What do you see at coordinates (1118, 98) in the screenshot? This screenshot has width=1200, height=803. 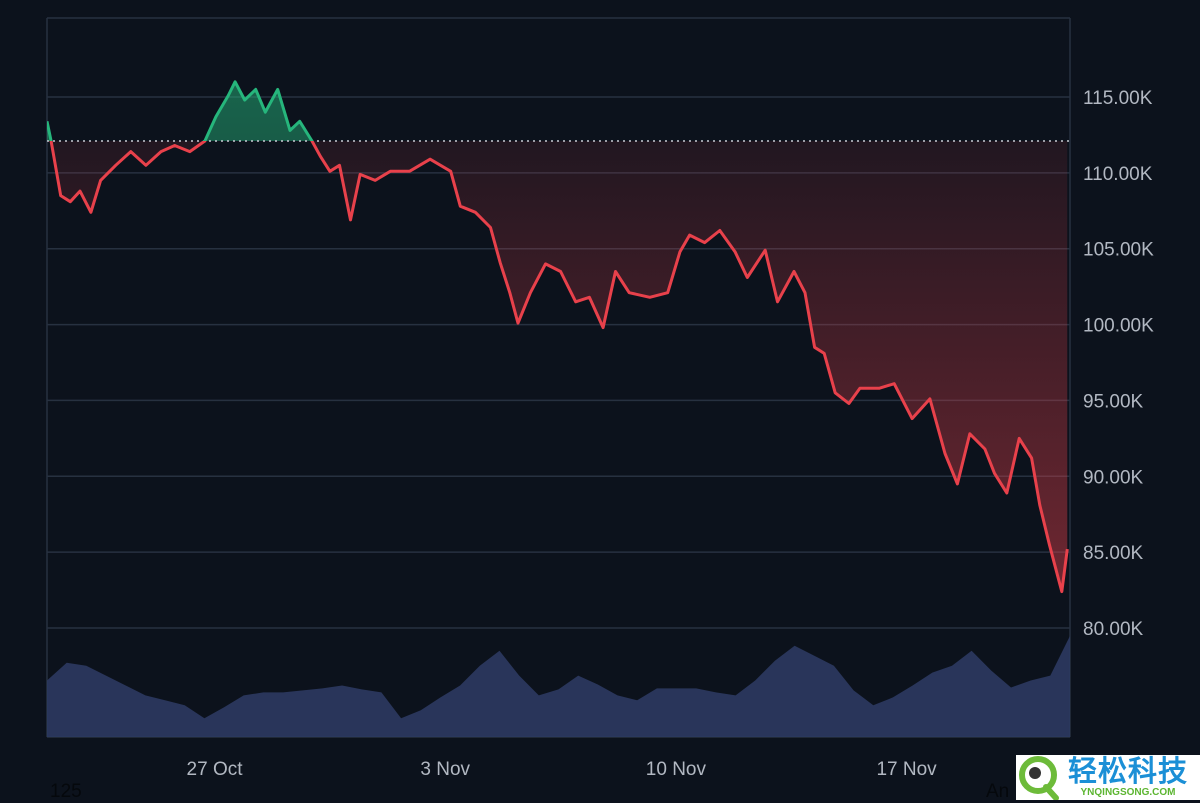 I see `y-tick-label: 115.00K` at bounding box center [1118, 98].